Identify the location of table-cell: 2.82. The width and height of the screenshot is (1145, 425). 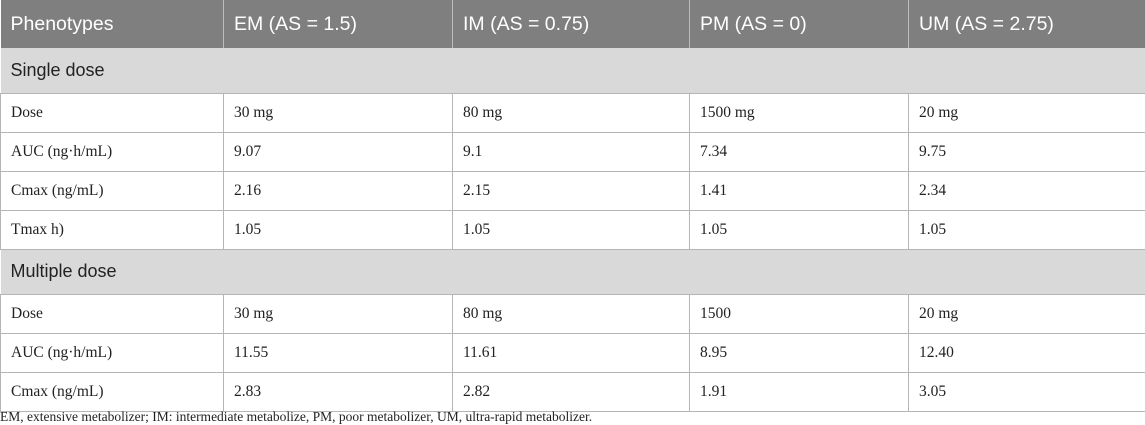
(571, 392).